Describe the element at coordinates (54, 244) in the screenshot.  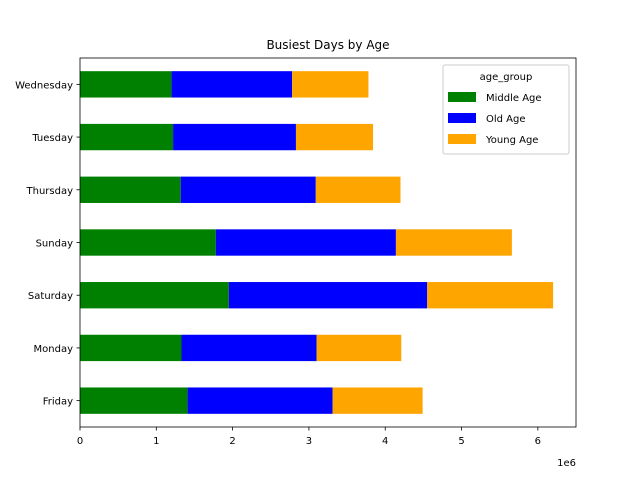
I see `y-tick-label-sunday: Sunday` at that location.